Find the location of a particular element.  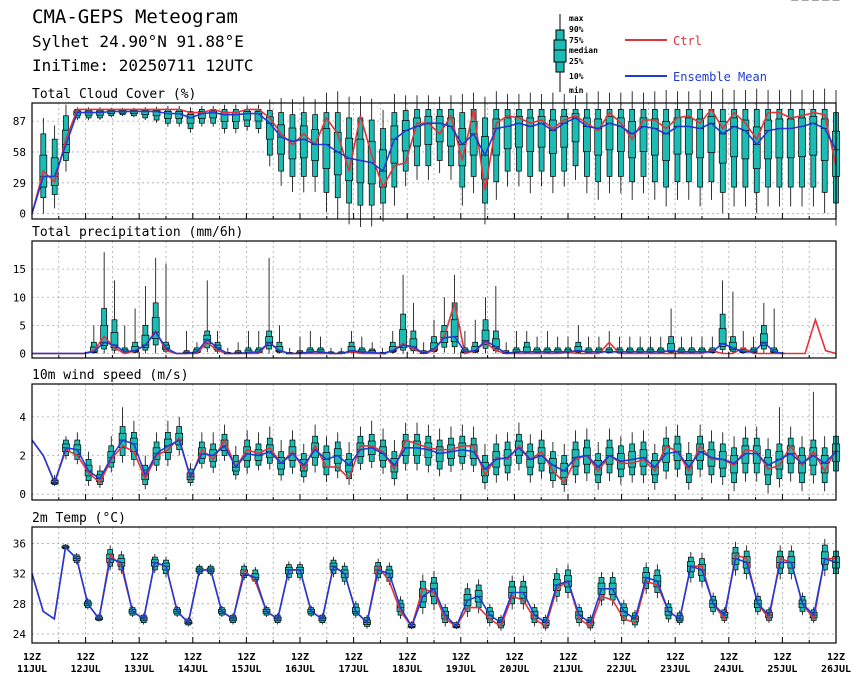

x-date-label: 22JUL is located at coordinates (622, 669).